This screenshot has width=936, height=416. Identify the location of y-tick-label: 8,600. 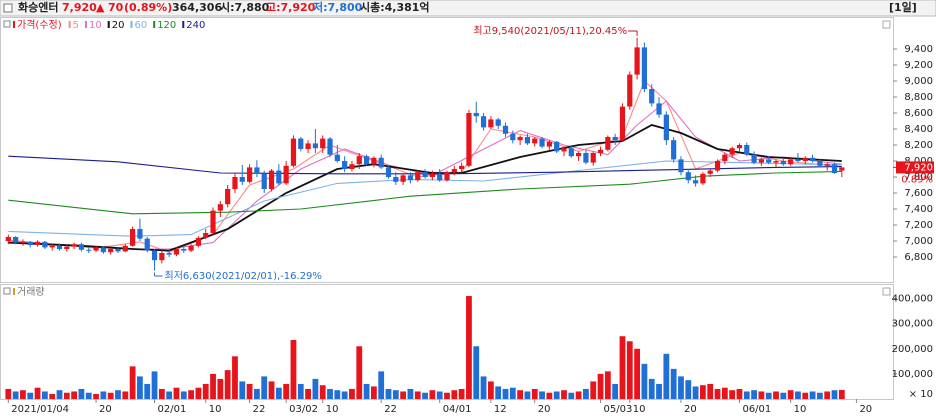
(918, 113).